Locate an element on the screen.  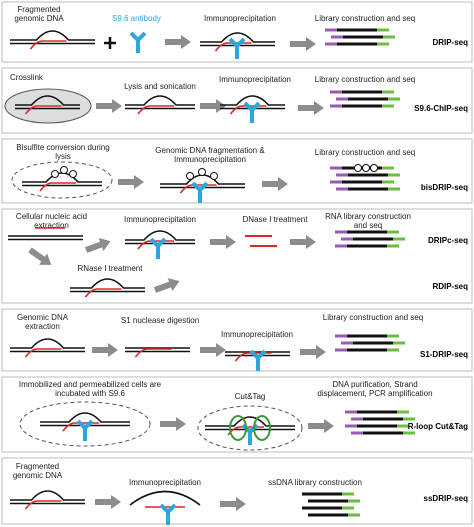
step-label: DNase I treatment is located at coordinates (275, 219).